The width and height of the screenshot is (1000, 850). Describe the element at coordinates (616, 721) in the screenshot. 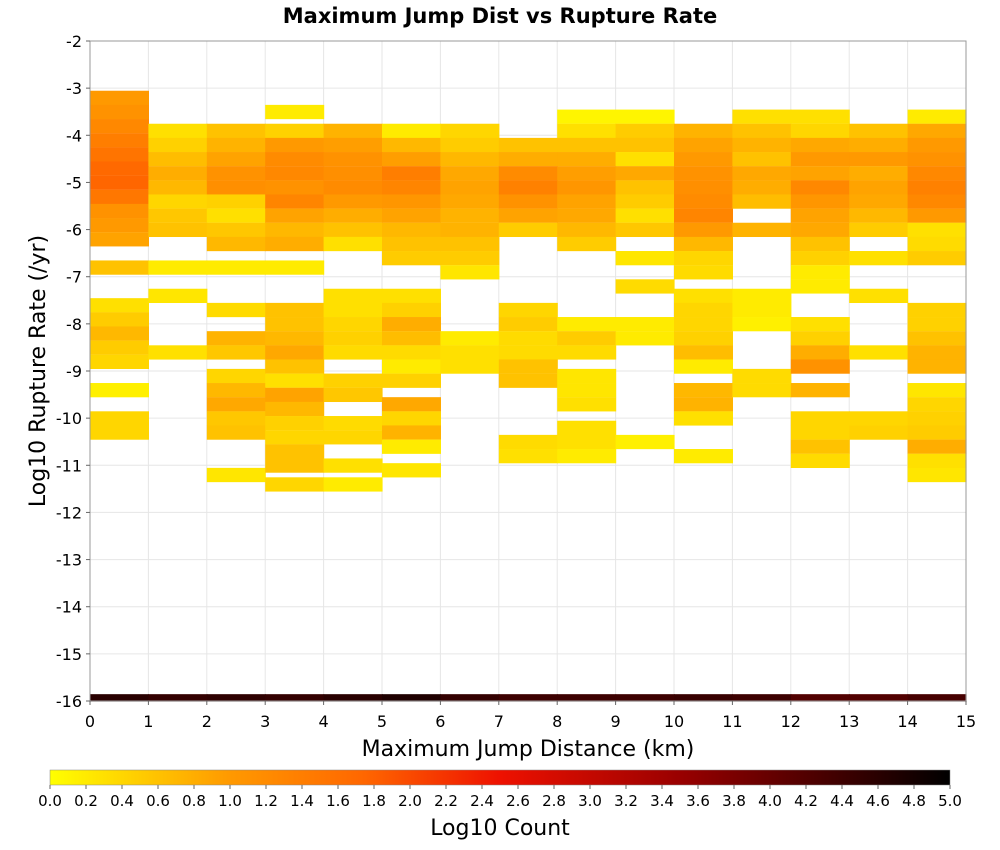

I see `x-tick-label: 9` at that location.